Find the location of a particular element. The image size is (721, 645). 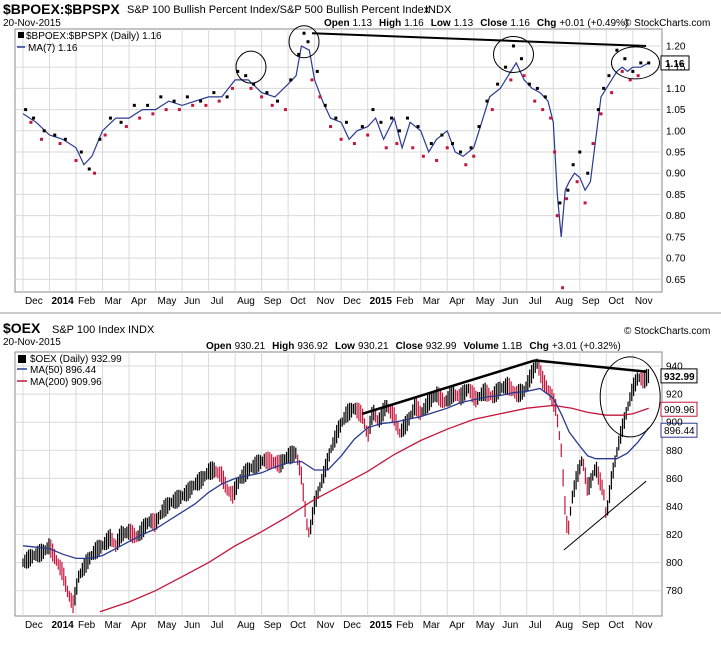

oex-legend-swatch-price is located at coordinates (22, 359).